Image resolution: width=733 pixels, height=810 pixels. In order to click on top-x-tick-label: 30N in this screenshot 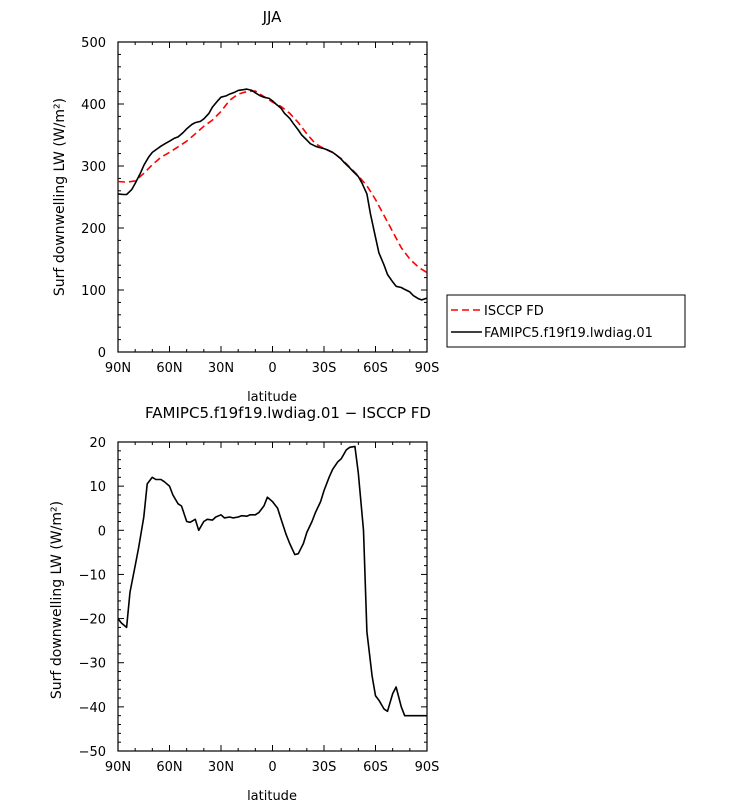, I will do `click(221, 368)`.